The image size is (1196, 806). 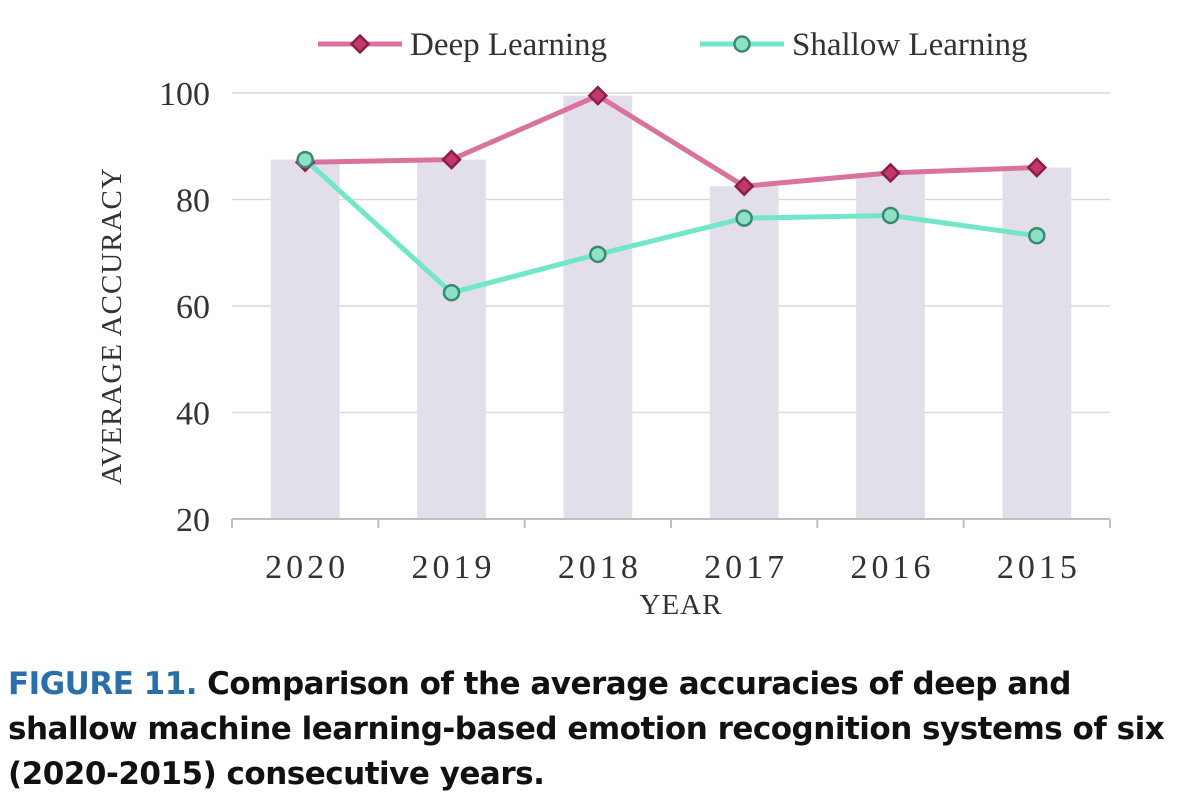 What do you see at coordinates (598, 307) in the screenshot?
I see `bar-2018` at bounding box center [598, 307].